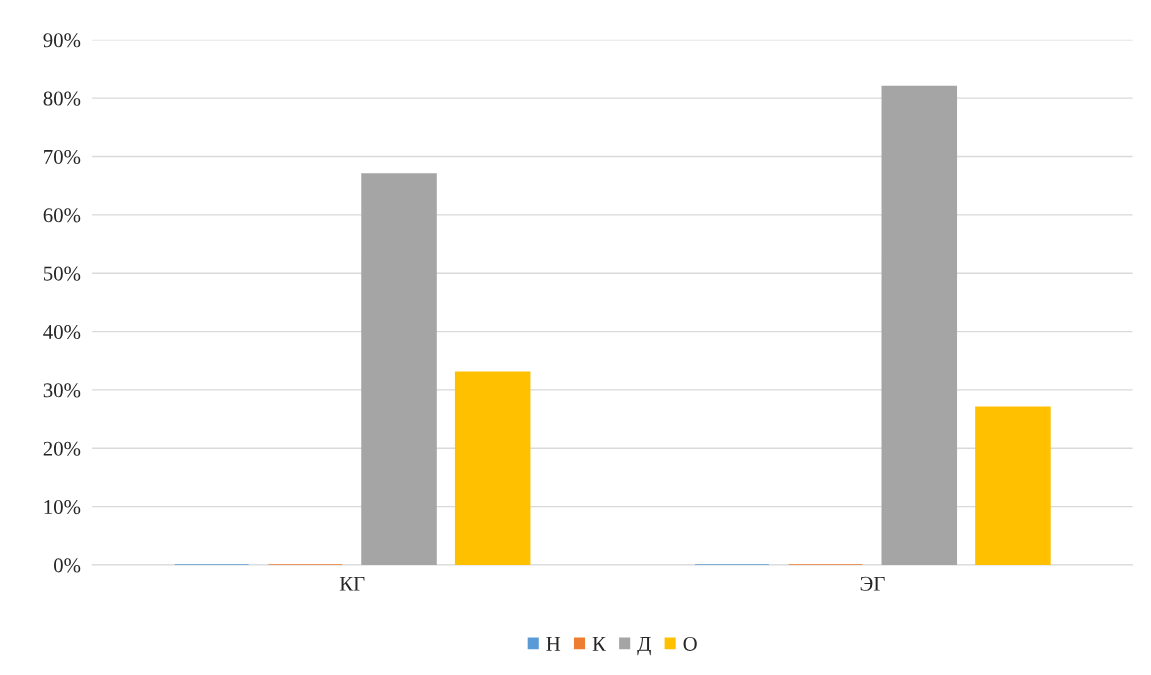  I want to click on y-tick-label: 50%, so click(62, 273).